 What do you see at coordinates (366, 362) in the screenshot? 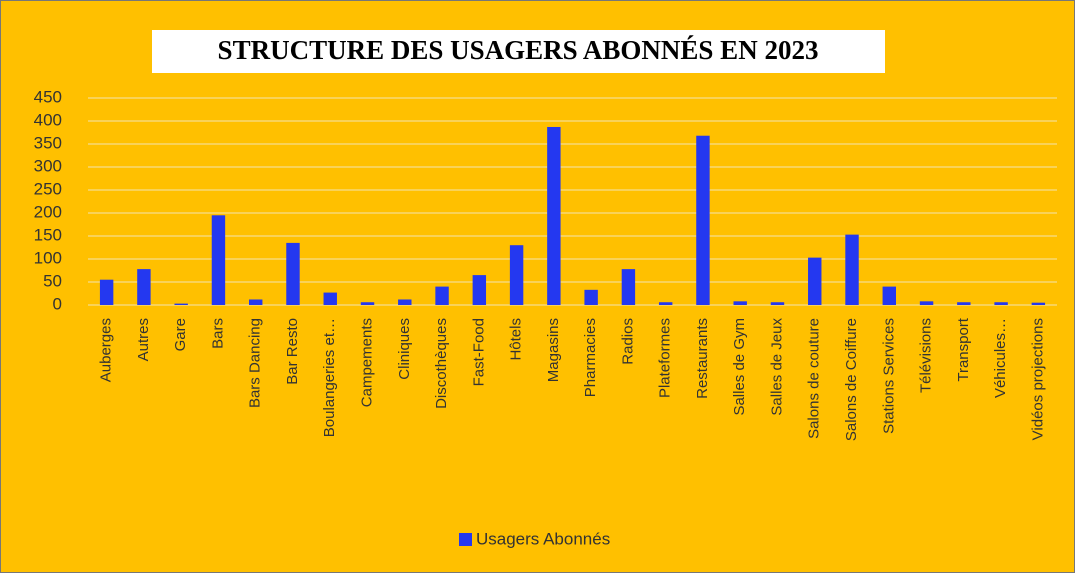
I see `x-tick-label: Campements` at bounding box center [366, 362].